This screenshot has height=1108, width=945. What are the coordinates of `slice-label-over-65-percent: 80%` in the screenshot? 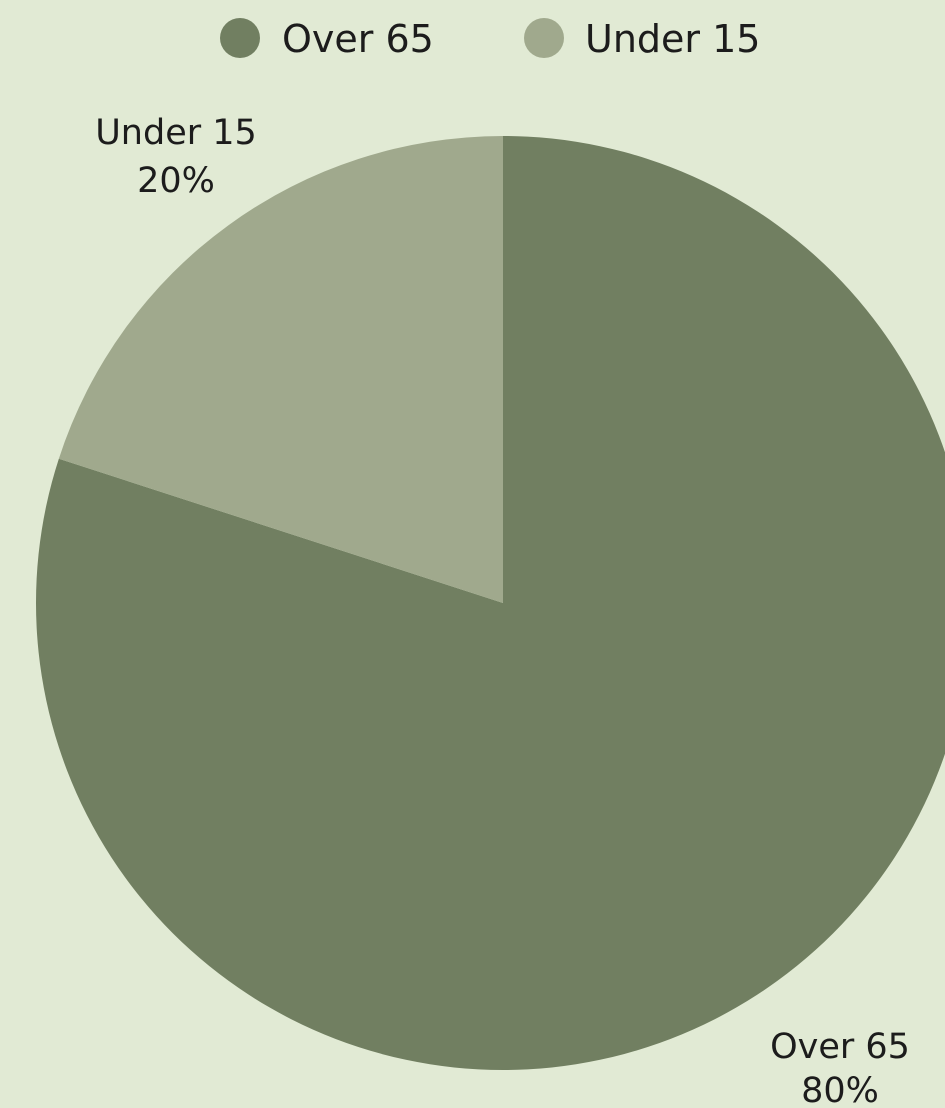 It's located at (840, 1089).